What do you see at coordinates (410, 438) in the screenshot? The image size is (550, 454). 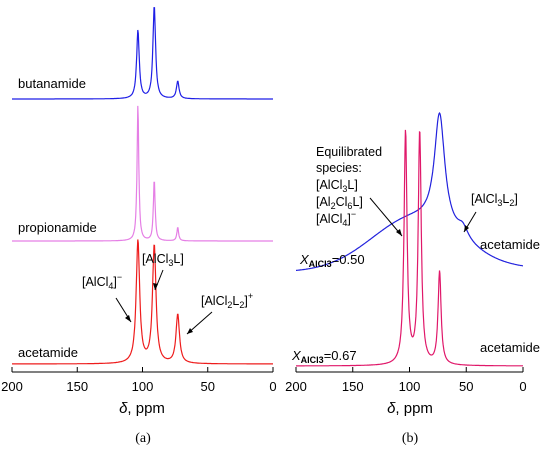 I see `panel-label-b: (b)` at bounding box center [410, 438].